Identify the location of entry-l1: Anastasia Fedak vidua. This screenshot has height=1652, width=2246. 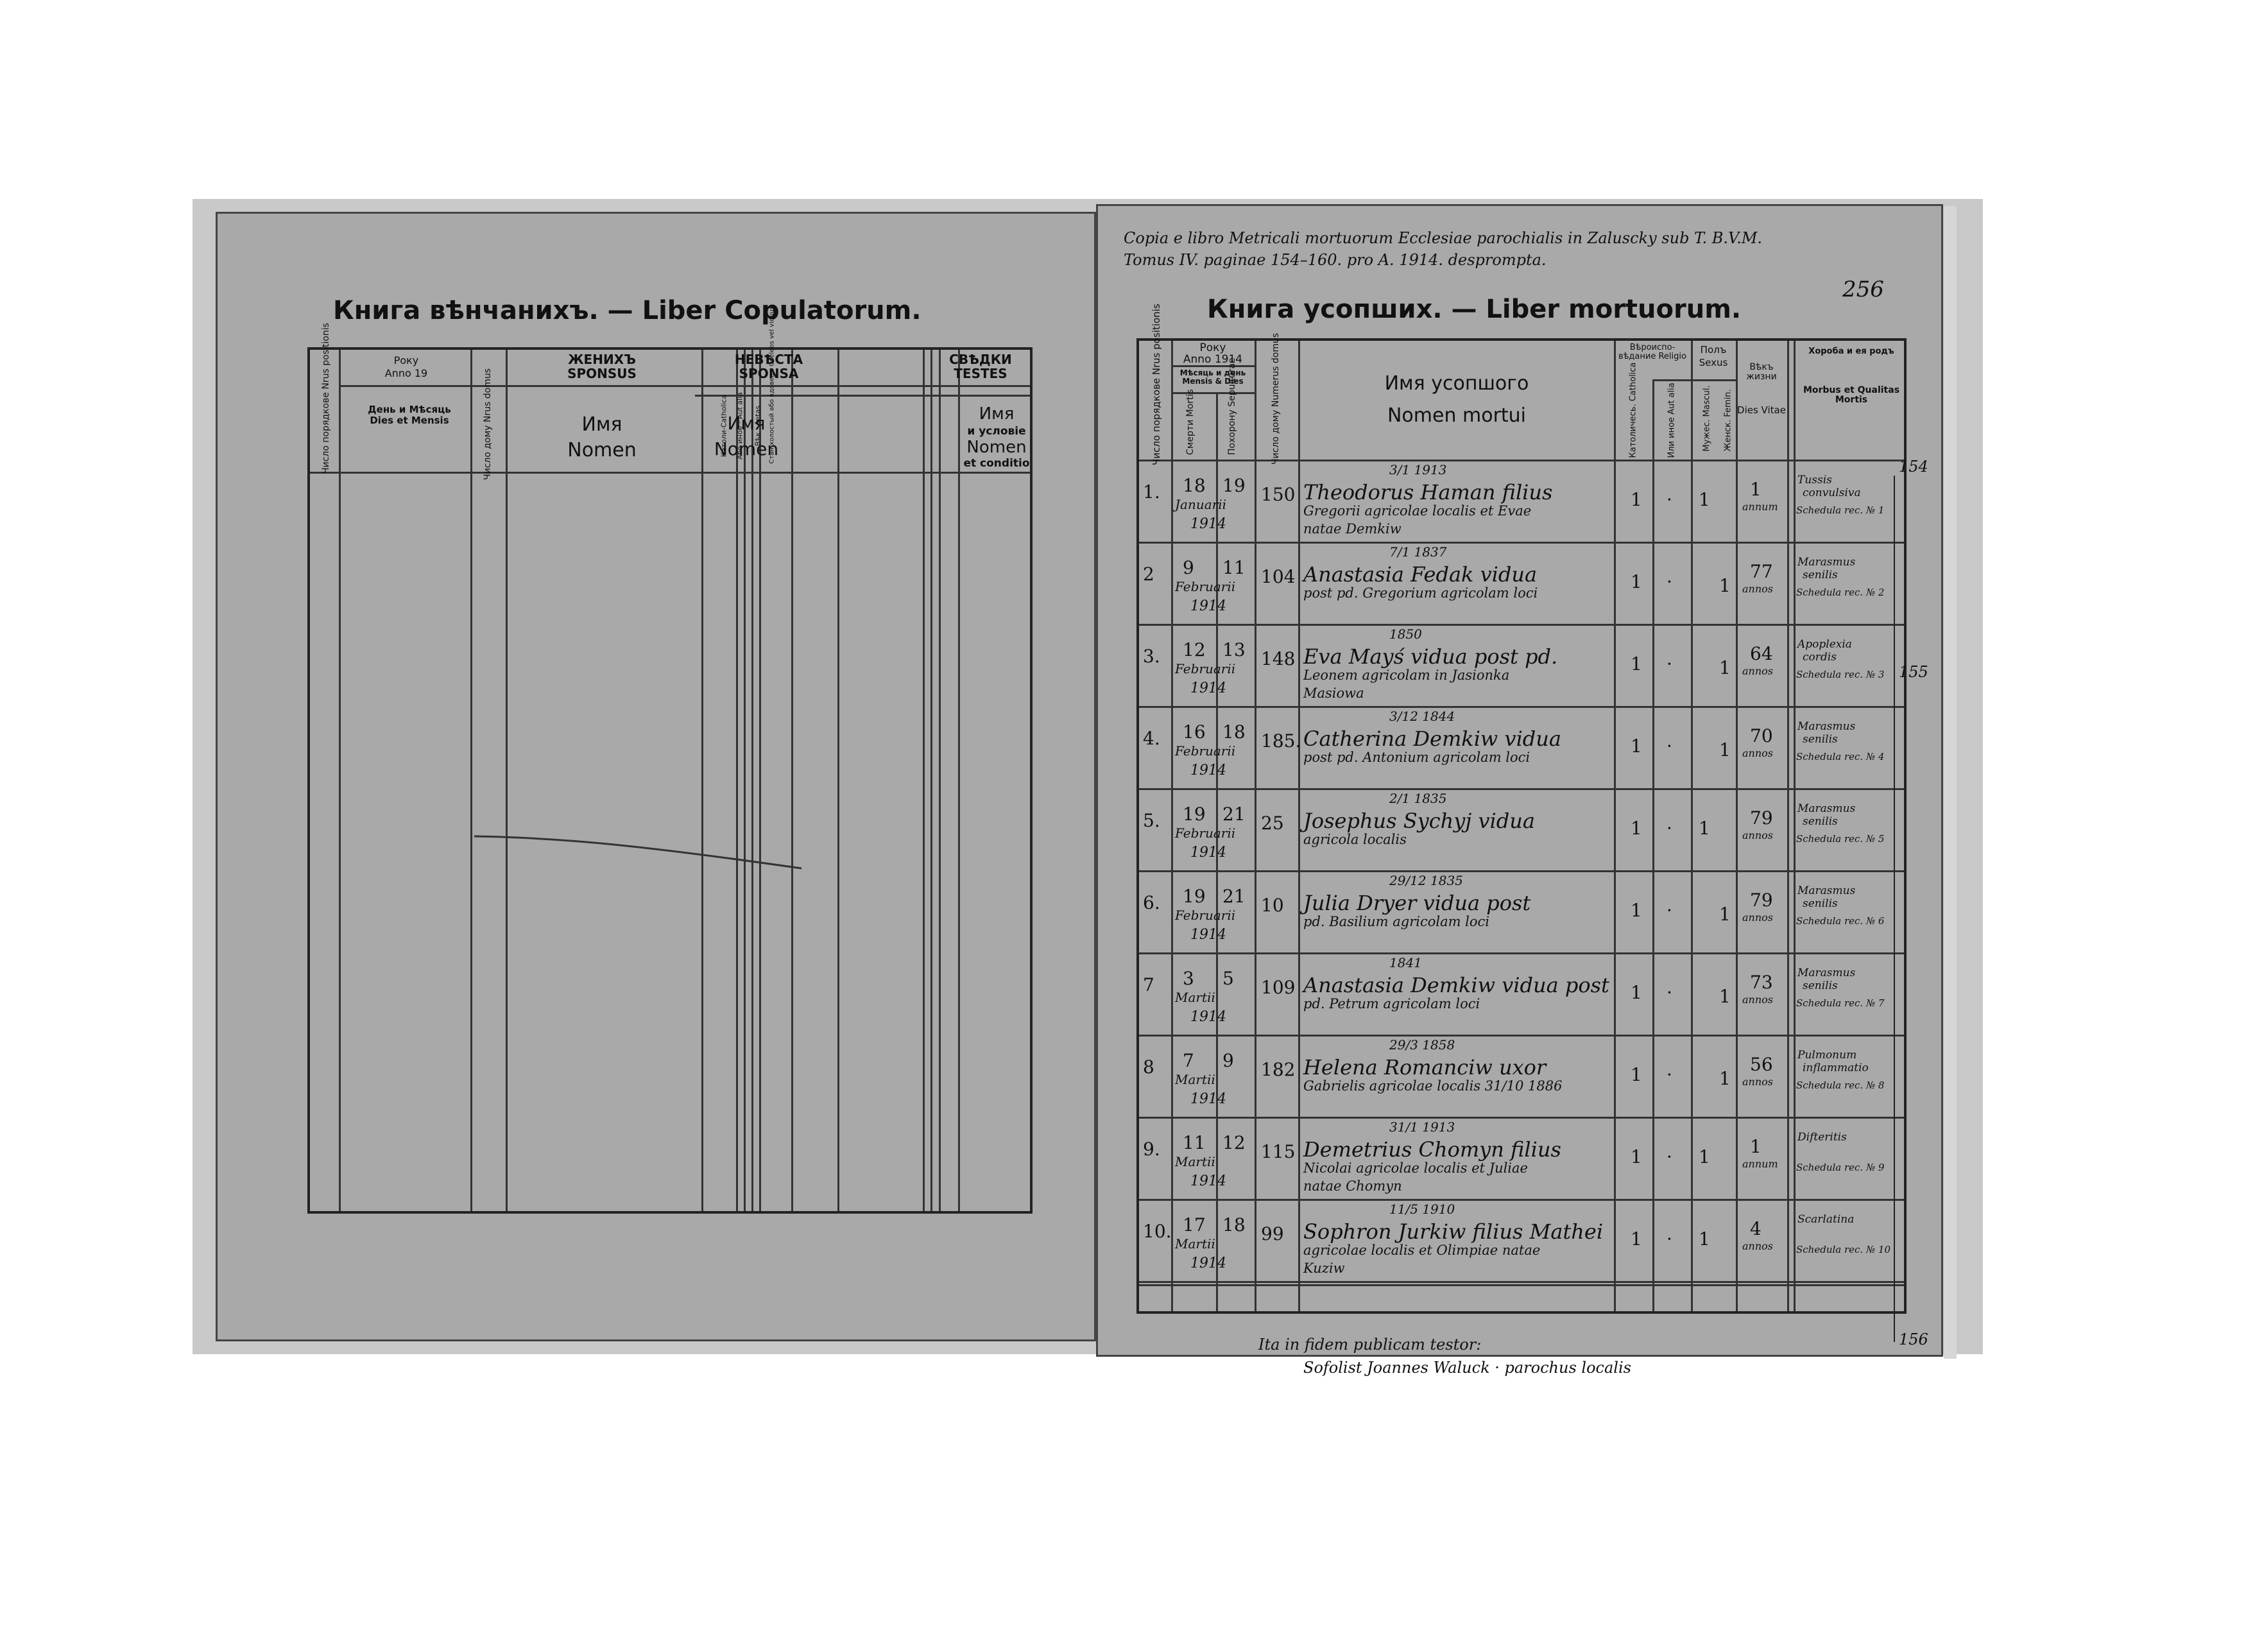
(1420, 574).